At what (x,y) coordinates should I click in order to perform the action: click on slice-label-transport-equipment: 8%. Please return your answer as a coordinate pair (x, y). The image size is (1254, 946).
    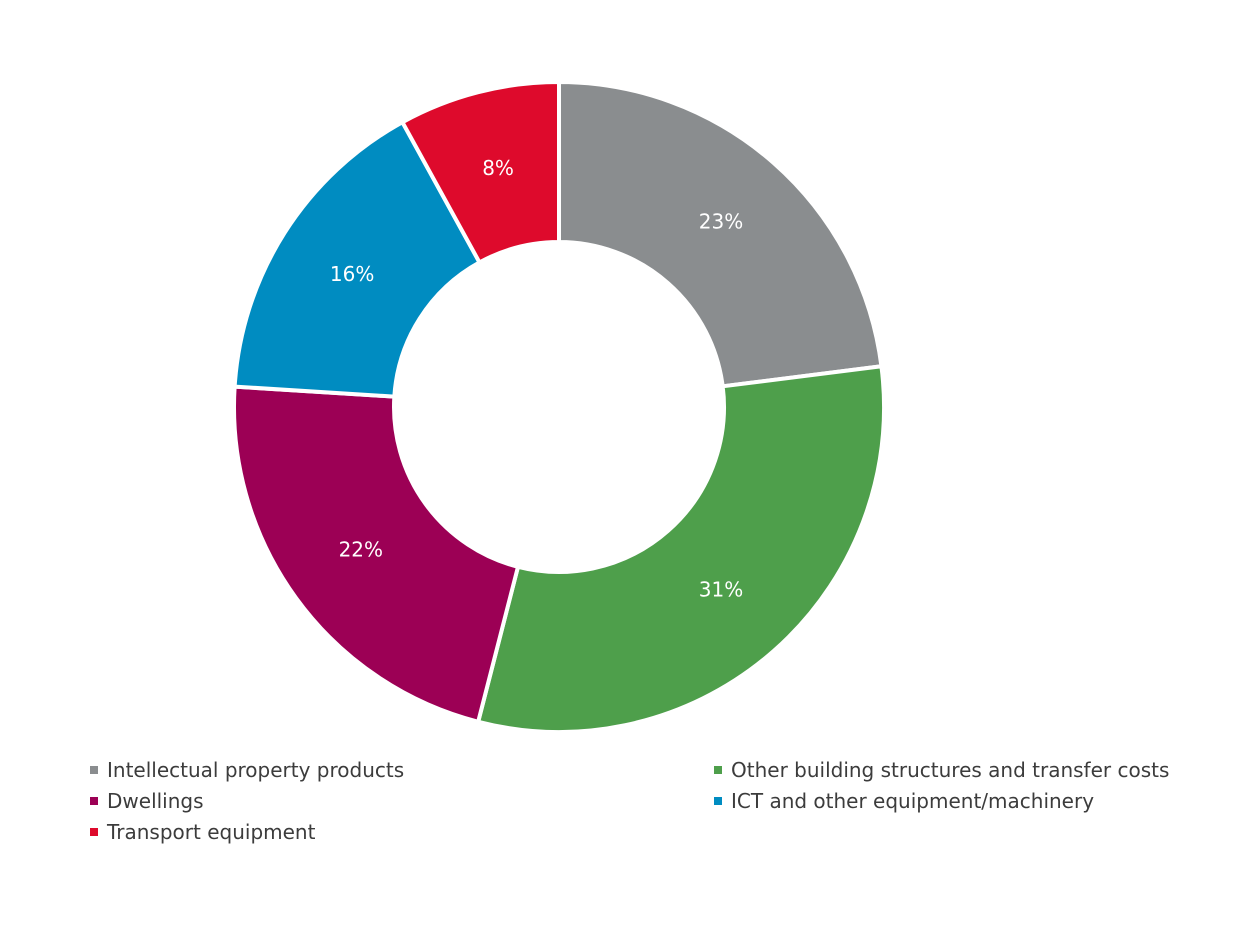
    Looking at the image, I should click on (498, 168).